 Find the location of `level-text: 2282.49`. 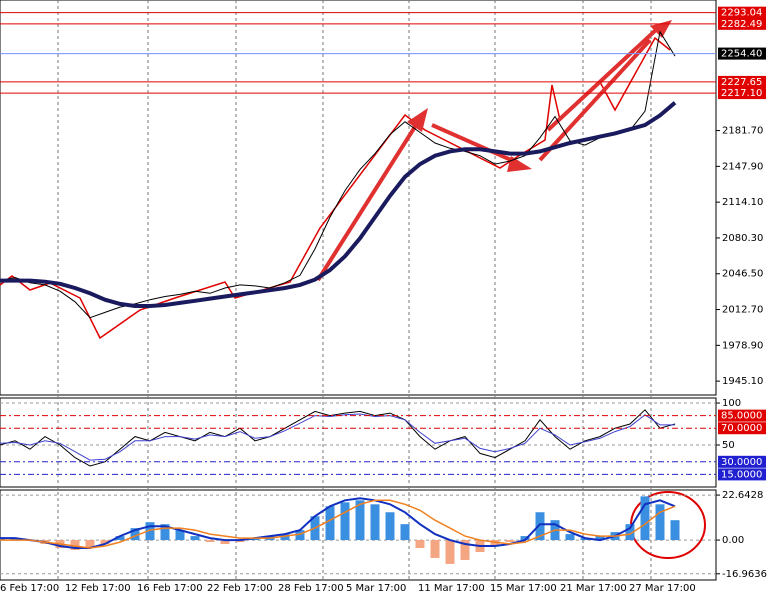

level-text: 2282.49 is located at coordinates (741, 24).